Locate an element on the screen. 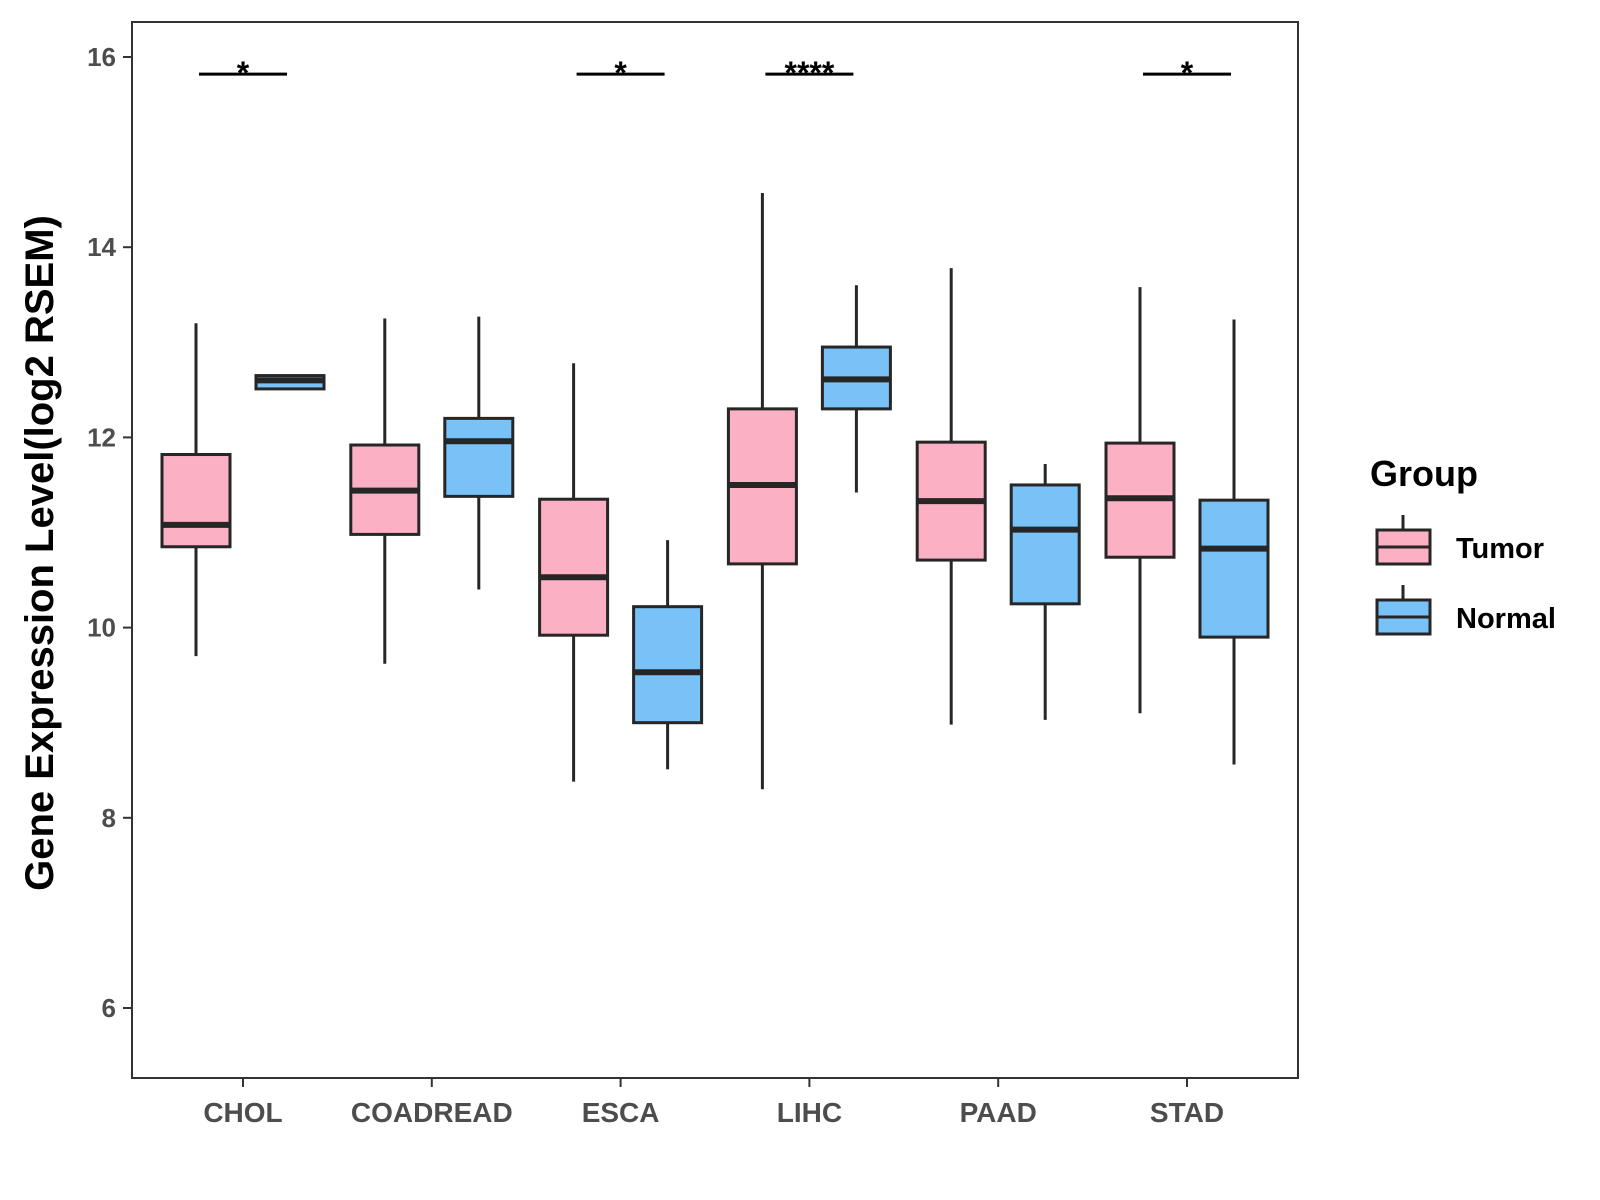  y-tick-label: 6 is located at coordinates (109, 1008).